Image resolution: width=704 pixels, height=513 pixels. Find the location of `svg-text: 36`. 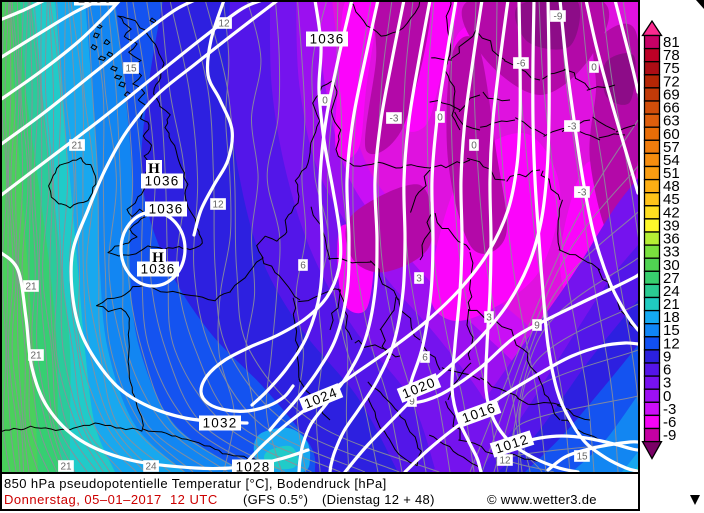

svg-text: 36 is located at coordinates (671, 239).